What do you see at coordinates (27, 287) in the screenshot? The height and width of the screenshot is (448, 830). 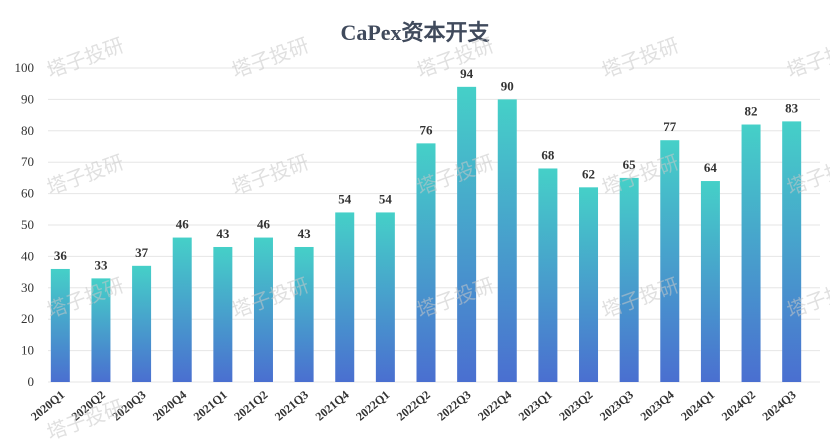 I see `y-tick-label: 30` at bounding box center [27, 287].